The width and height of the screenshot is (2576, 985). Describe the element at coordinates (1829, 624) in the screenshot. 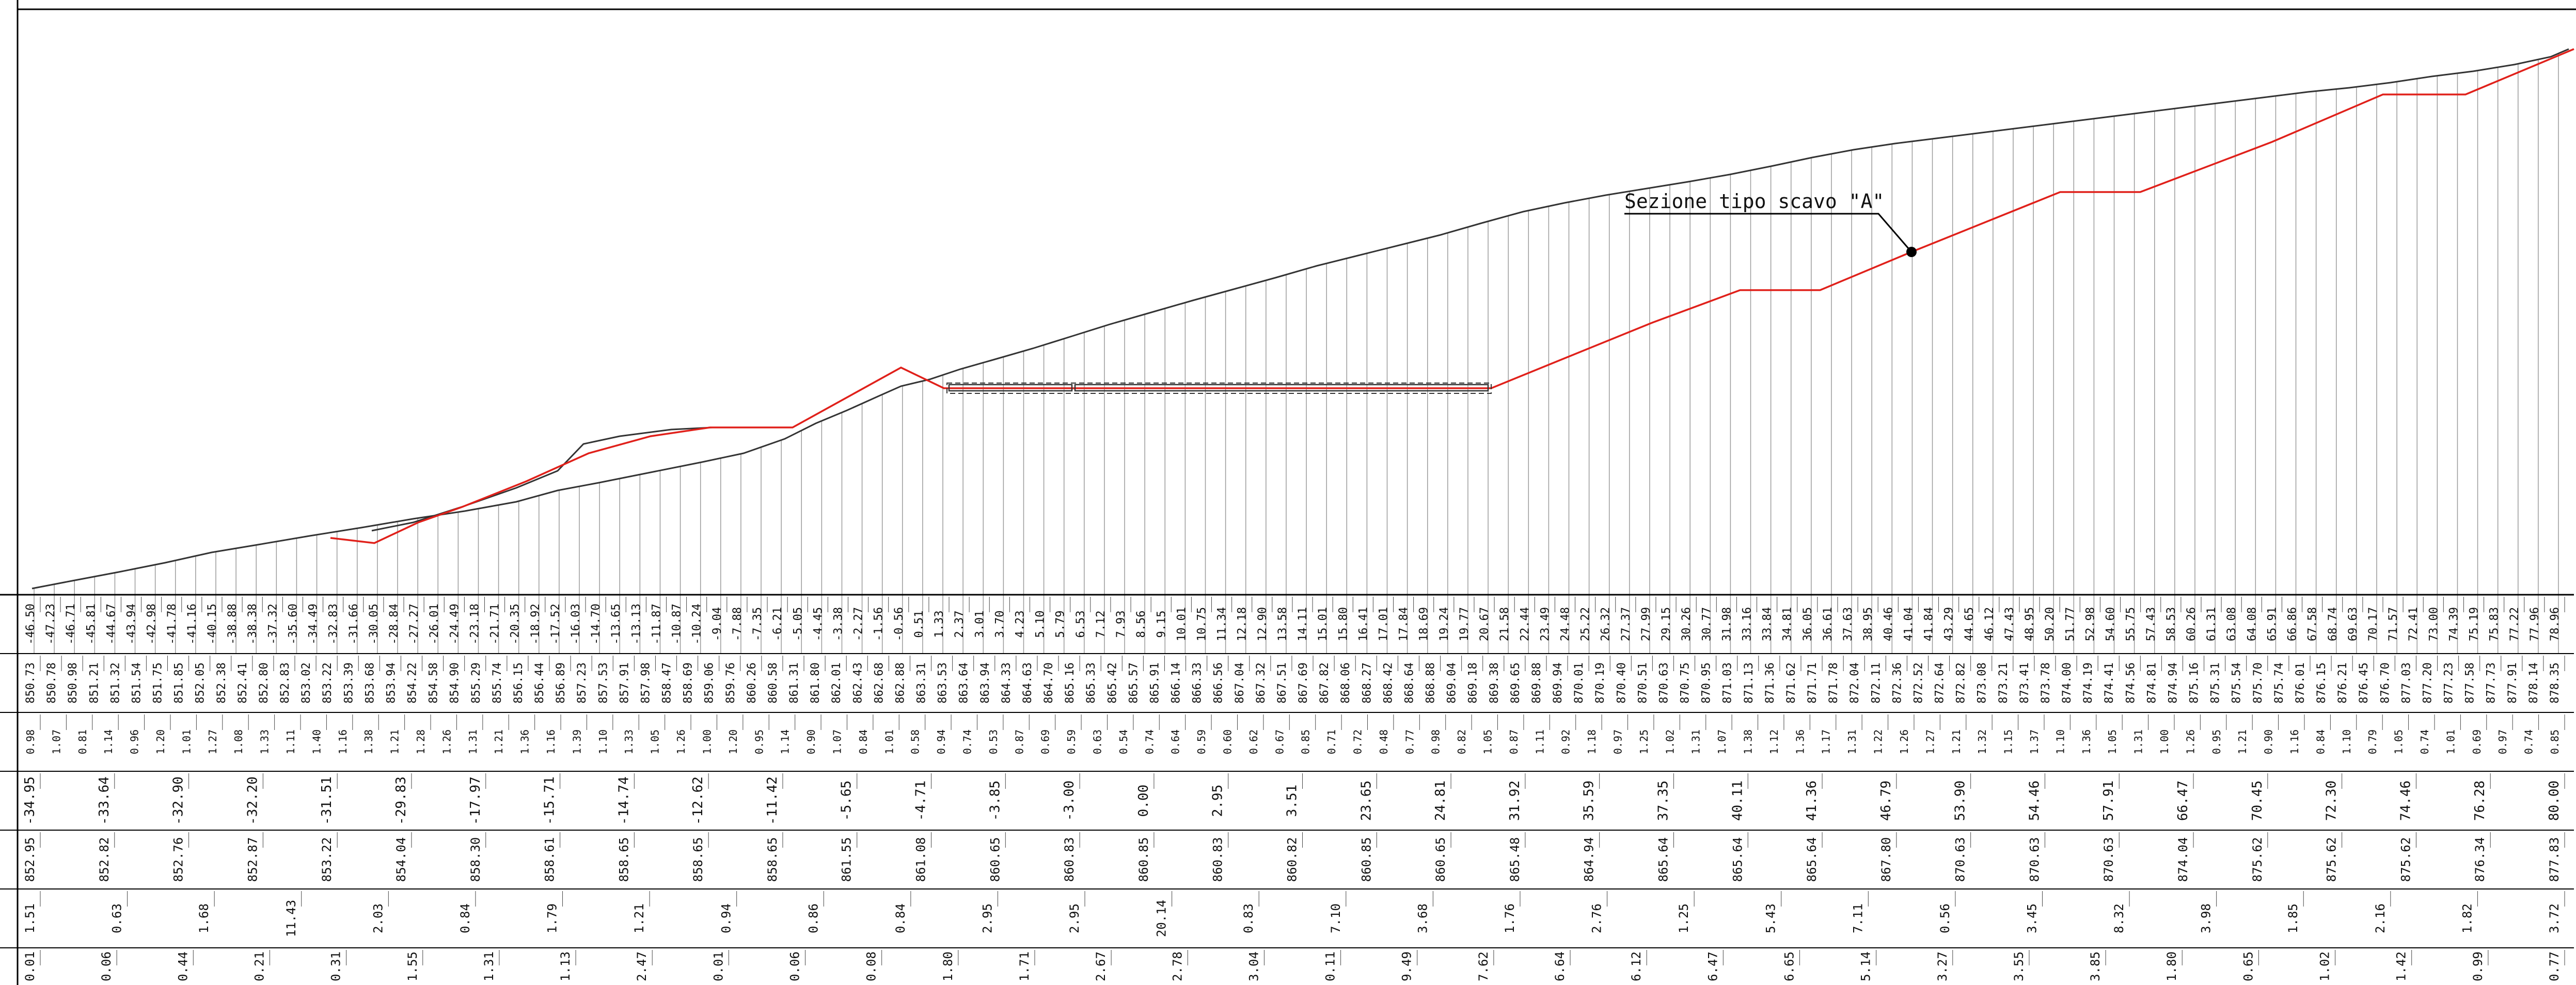

I see `table-cell-value: 36.61` at that location.